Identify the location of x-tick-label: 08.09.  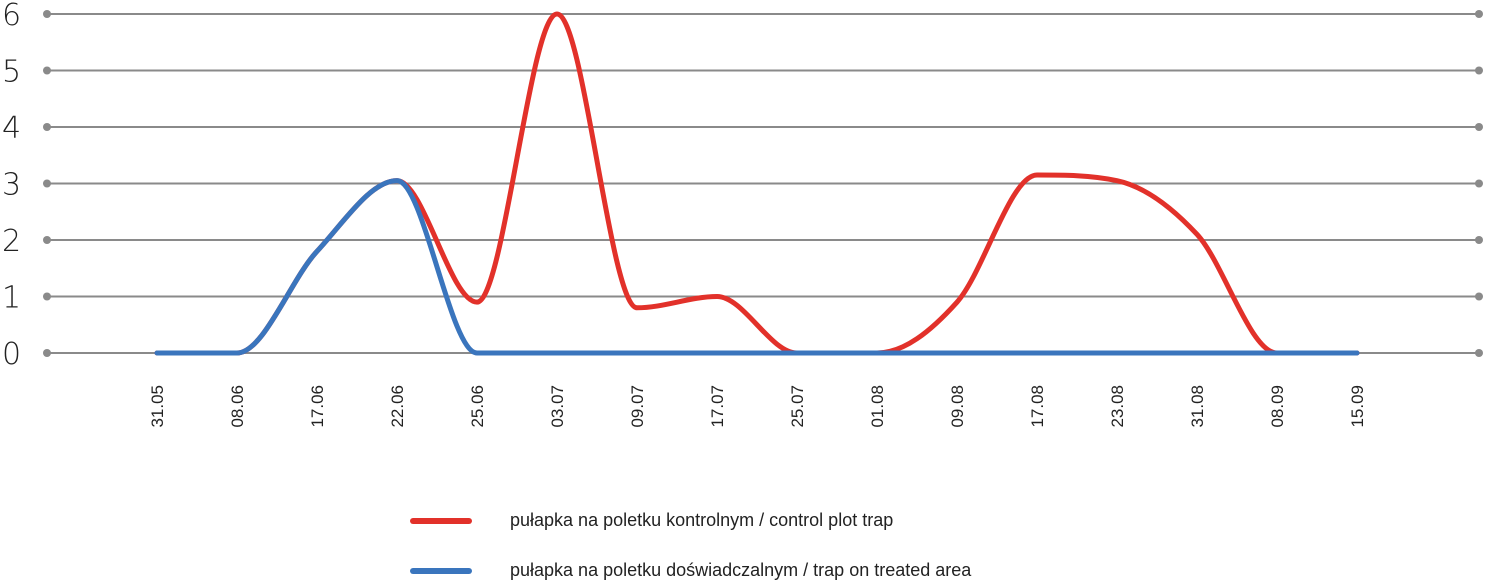
(1277, 406).